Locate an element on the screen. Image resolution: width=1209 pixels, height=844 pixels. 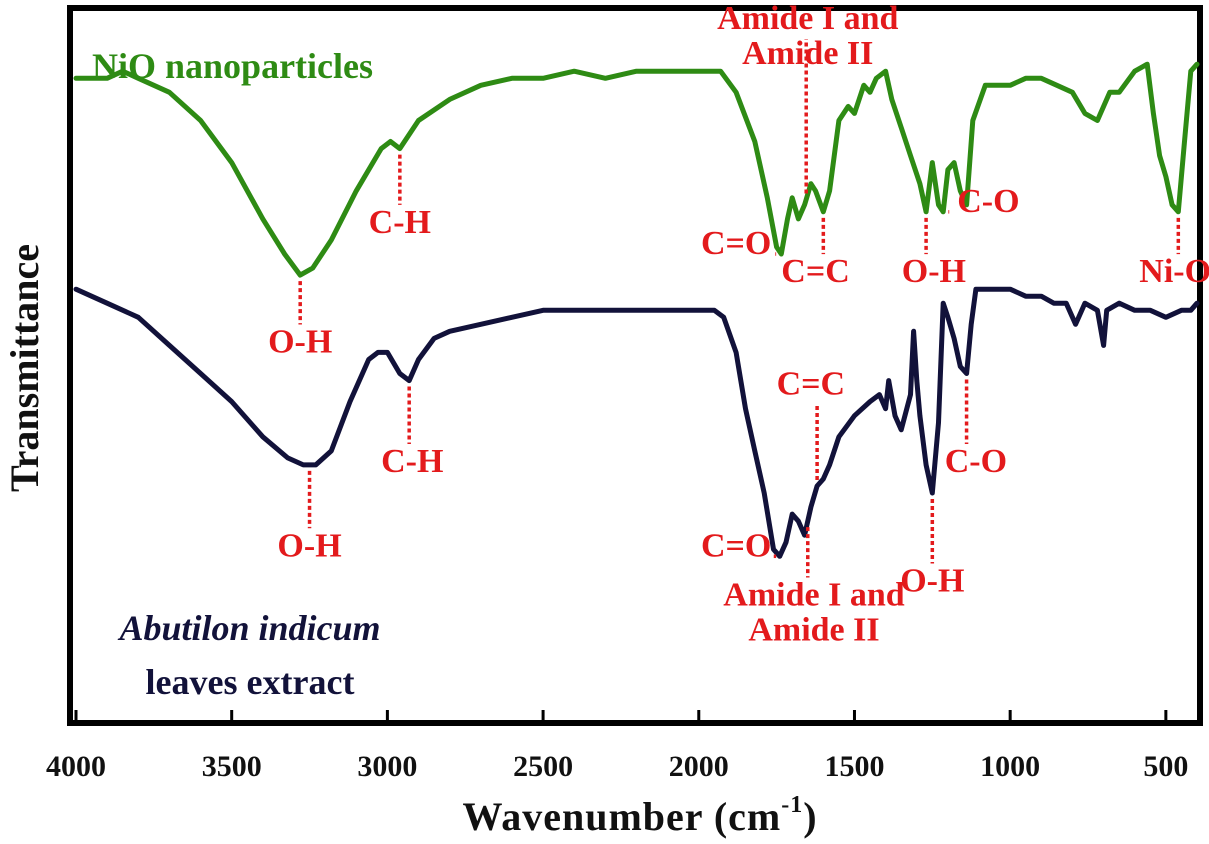
x-tick-label-2000: 2000 is located at coordinates (699, 766).